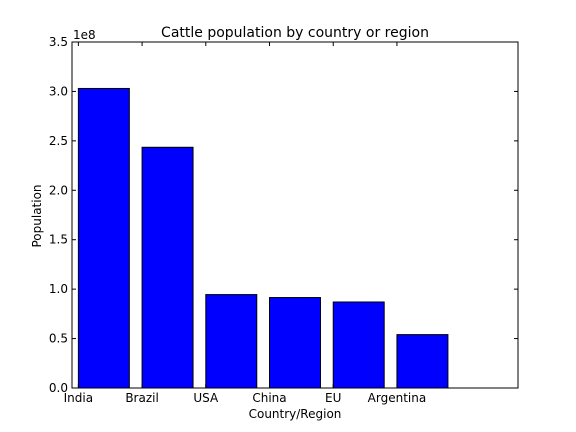  I want to click on x-tick-label: Argentina, so click(397, 398).